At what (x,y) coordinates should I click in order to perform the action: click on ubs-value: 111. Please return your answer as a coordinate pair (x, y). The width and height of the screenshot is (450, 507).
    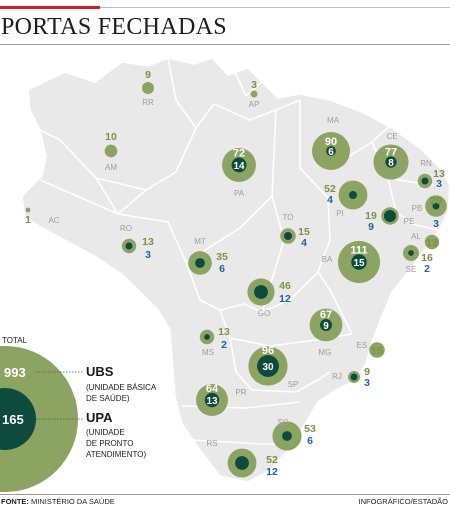
    Looking at the image, I should click on (358, 250).